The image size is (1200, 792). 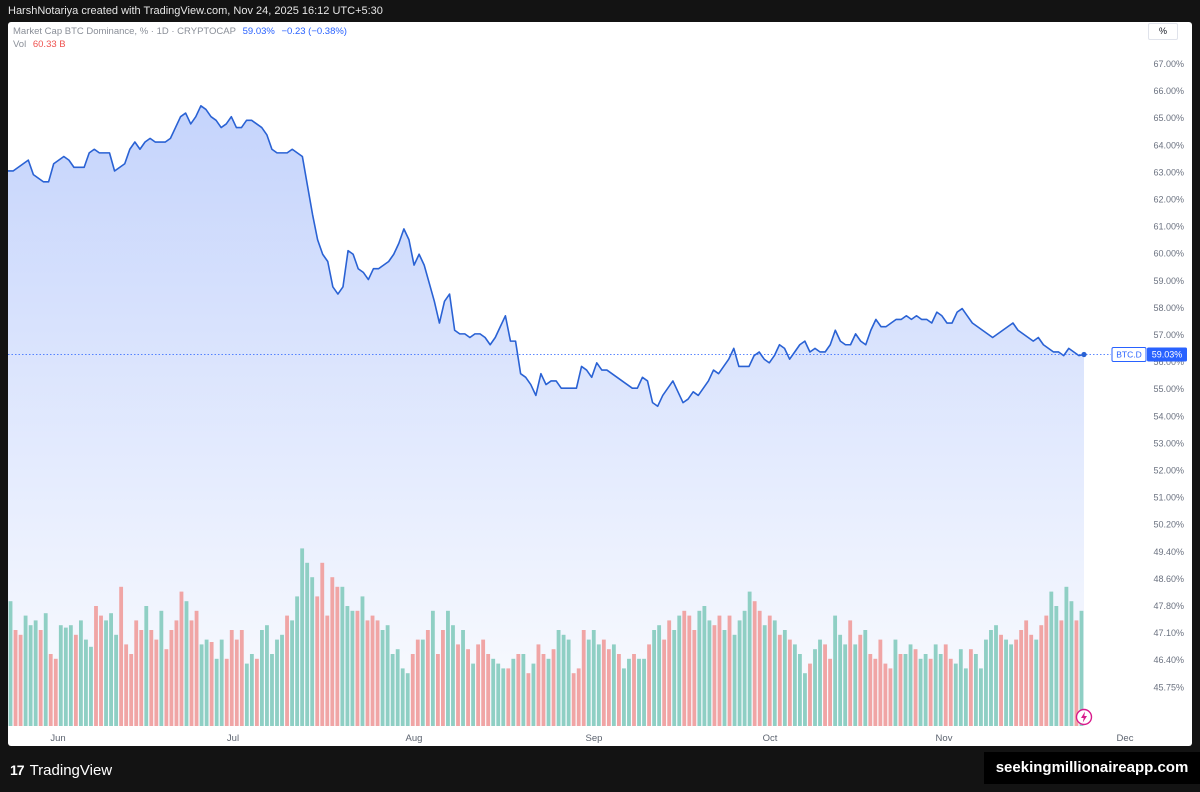 What do you see at coordinates (1092, 768) in the screenshot?
I see `website-watermark: seekingmillionaireapp.com` at bounding box center [1092, 768].